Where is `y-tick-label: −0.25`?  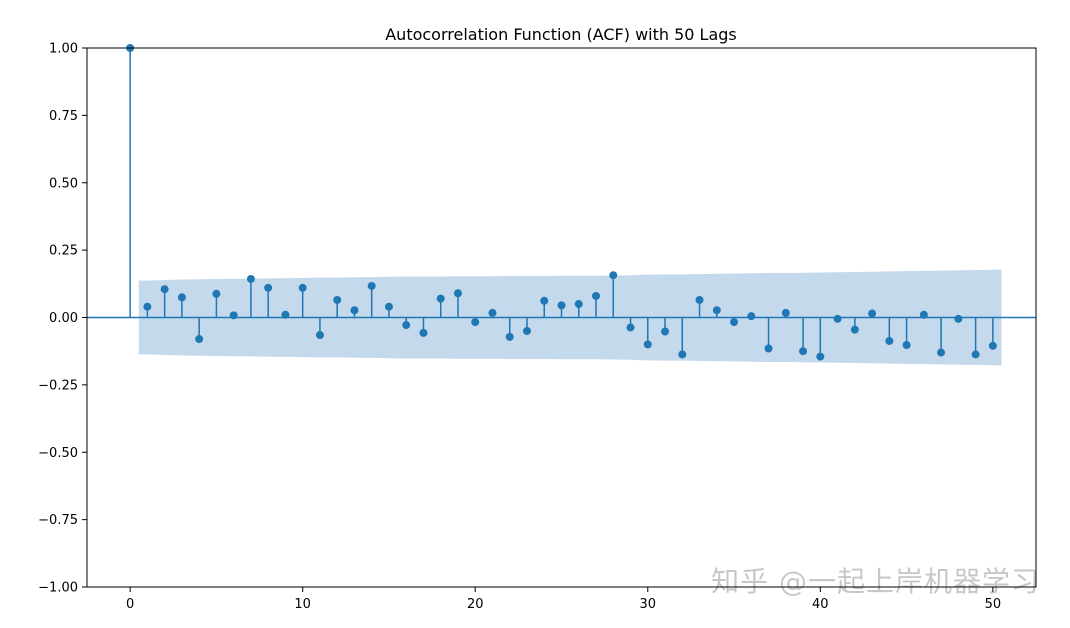
y-tick-label: −0.25 is located at coordinates (58, 385).